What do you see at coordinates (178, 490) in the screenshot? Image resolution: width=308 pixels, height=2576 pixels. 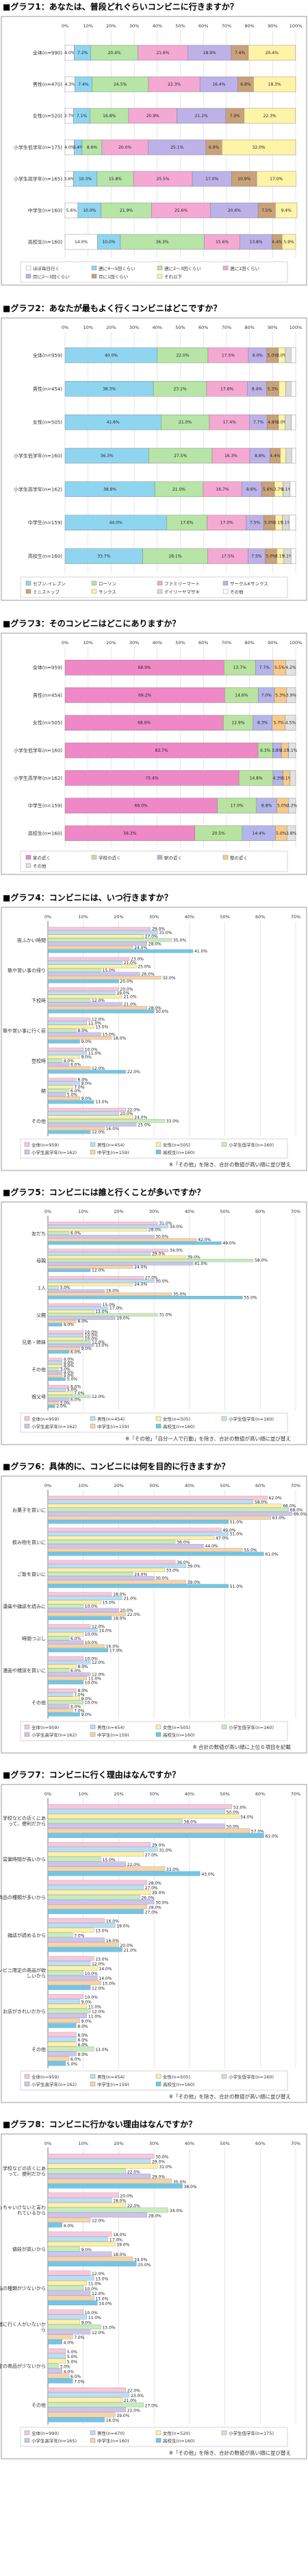 I see `segment-label: 21.0%` at bounding box center [178, 490].